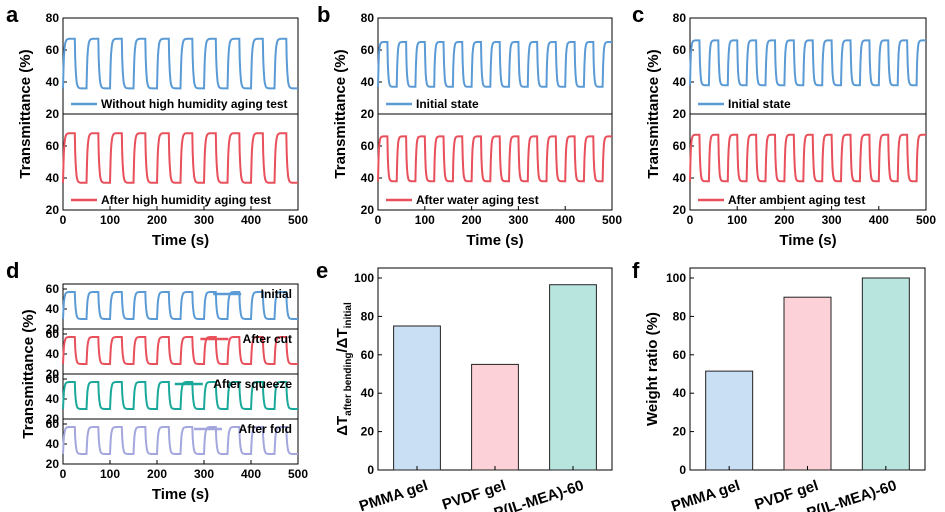 The image size is (945, 512). Describe the element at coordinates (652, 369) in the screenshot. I see `y-axis-title: Weight ratio (%)` at that location.